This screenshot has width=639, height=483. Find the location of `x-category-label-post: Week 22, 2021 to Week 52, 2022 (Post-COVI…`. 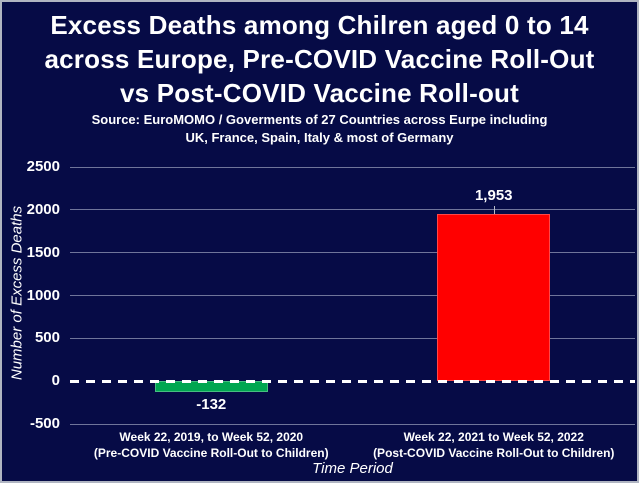

x-category-label-post: Week 22, 2021 to Week 52, 2022 (Post-COVI… is located at coordinates (493, 445).